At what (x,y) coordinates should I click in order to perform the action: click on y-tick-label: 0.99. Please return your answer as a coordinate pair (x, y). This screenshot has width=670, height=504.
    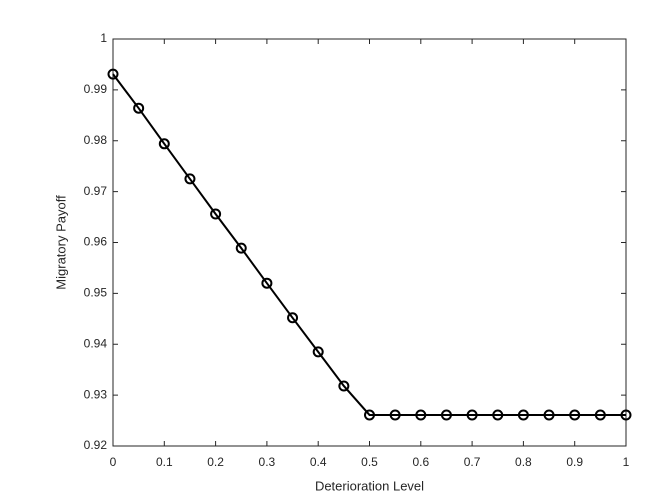
    Looking at the image, I should click on (96, 89).